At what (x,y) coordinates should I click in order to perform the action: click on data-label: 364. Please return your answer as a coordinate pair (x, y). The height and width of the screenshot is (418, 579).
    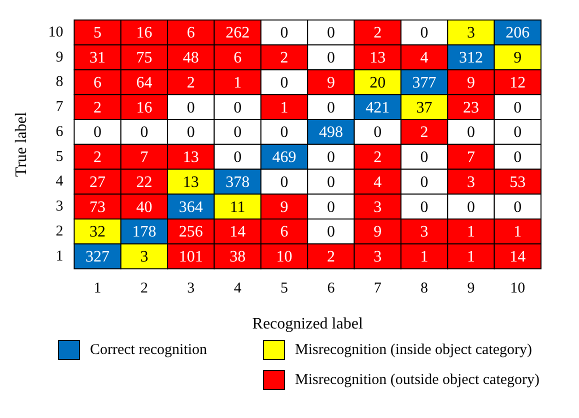
    Looking at the image, I should click on (190, 207).